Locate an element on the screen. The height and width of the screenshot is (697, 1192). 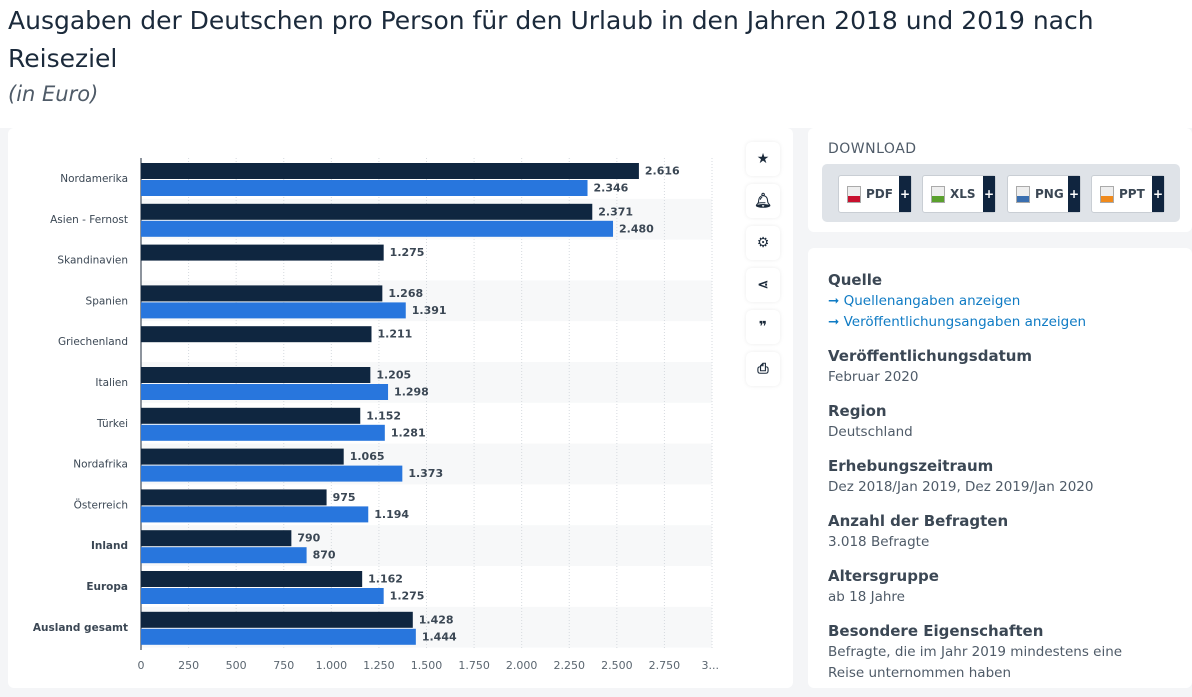
category-label: Europa is located at coordinates (107, 587).